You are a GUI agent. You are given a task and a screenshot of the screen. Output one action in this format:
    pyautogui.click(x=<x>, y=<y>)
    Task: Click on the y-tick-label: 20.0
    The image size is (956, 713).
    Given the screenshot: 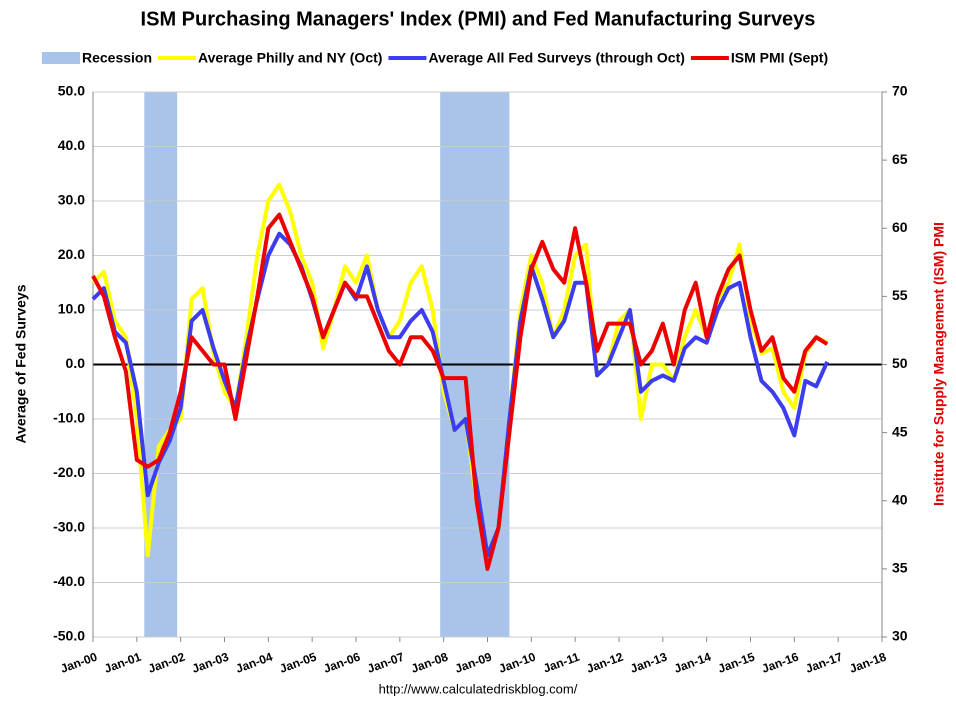 What is the action you would take?
    pyautogui.click(x=71, y=254)
    